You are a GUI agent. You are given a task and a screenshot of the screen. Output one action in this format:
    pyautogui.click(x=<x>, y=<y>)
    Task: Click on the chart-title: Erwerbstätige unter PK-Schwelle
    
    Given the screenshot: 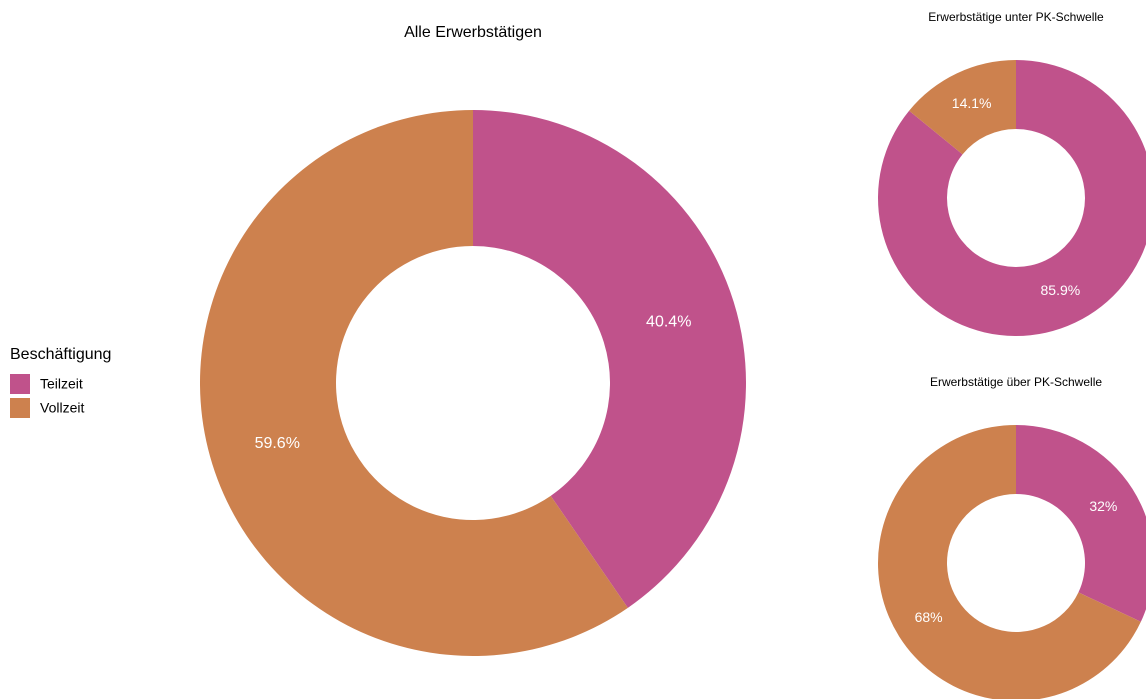 What is the action you would take?
    pyautogui.click(x=1016, y=17)
    